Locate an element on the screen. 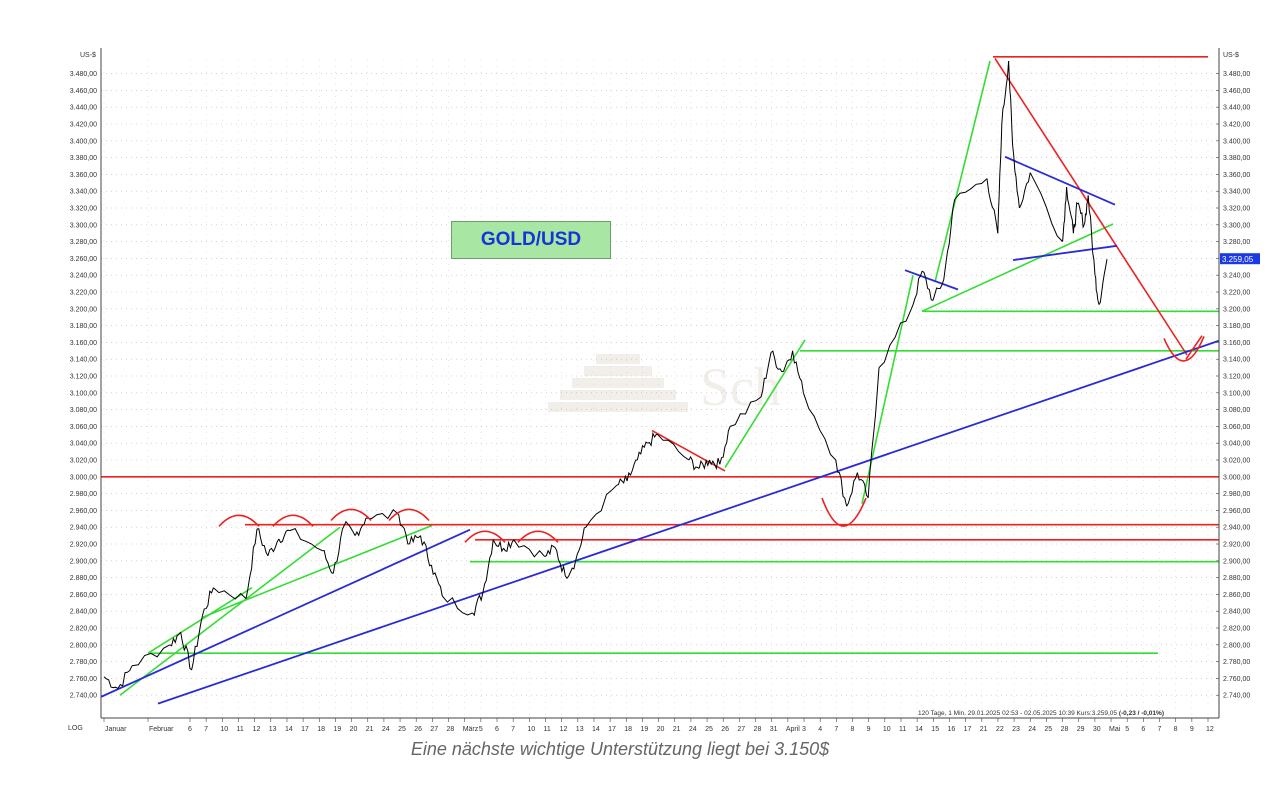  last-price-badge: 3.259,05 is located at coordinates (1240, 259).